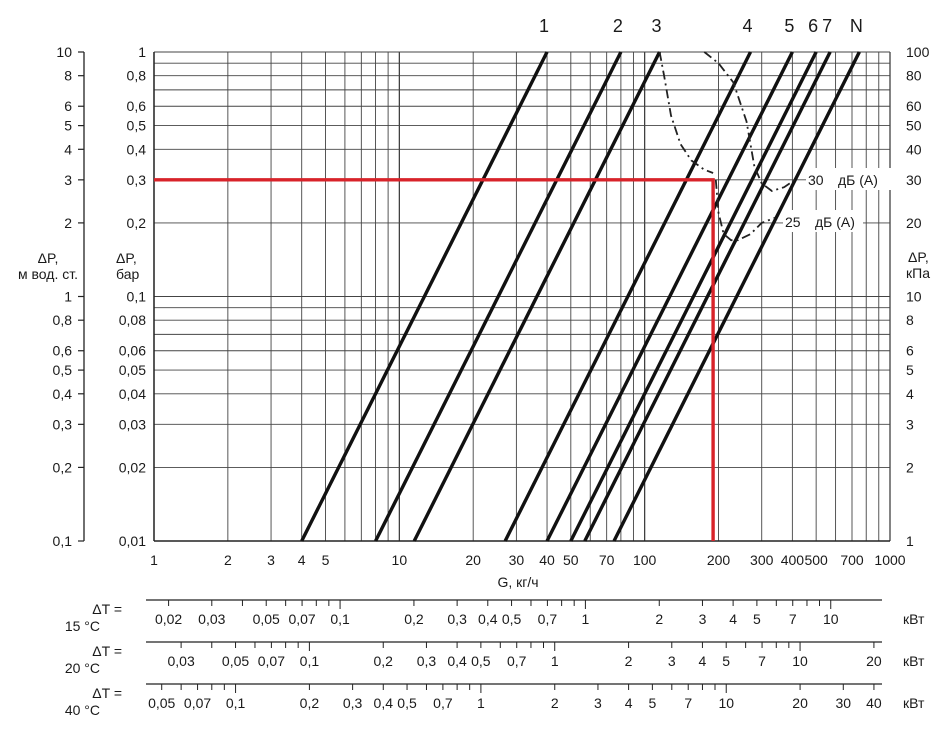 Image resolution: width=944 pixels, height=730 pixels. What do you see at coordinates (910, 541) in the screenshot?
I see `y-tick-kpa: 1` at bounding box center [910, 541].